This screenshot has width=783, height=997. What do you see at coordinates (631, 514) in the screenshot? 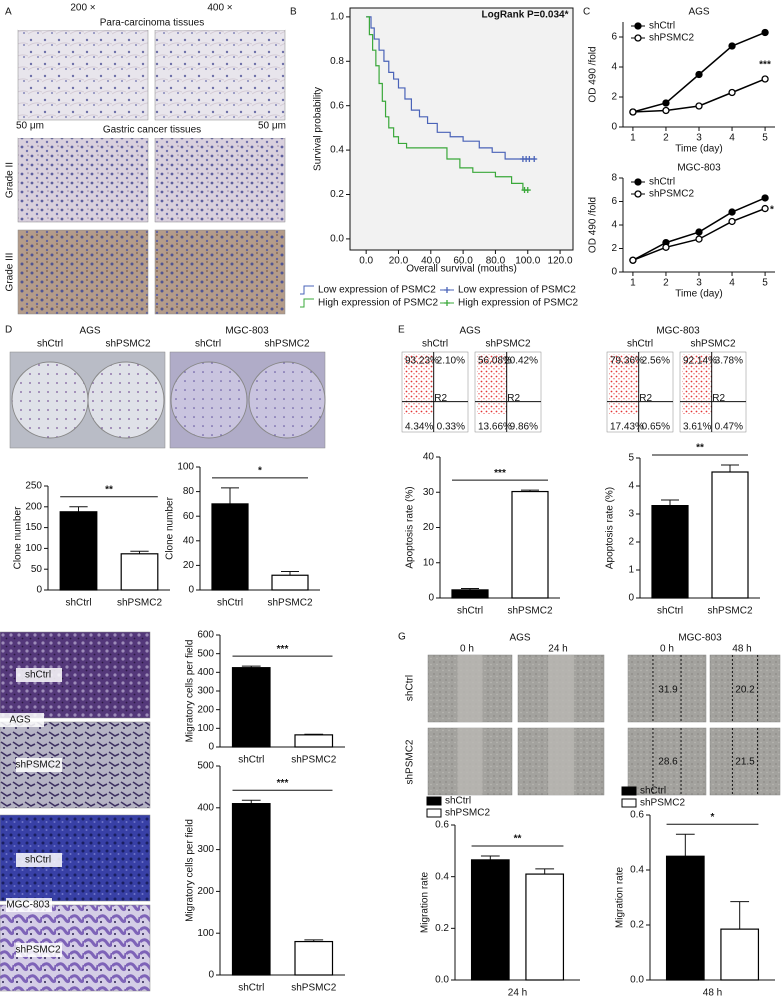
I see `y-tick-label: 3` at bounding box center [631, 514].